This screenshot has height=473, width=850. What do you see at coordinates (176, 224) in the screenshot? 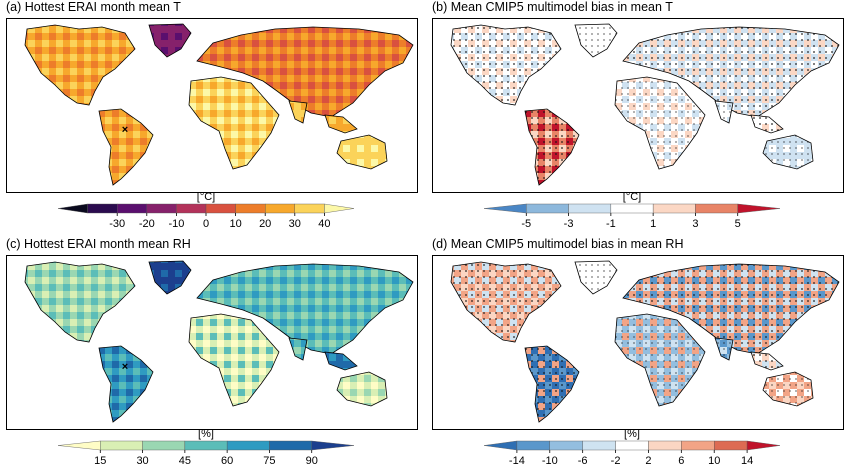
I see `colorbar-tick-label: -10` at bounding box center [176, 224].